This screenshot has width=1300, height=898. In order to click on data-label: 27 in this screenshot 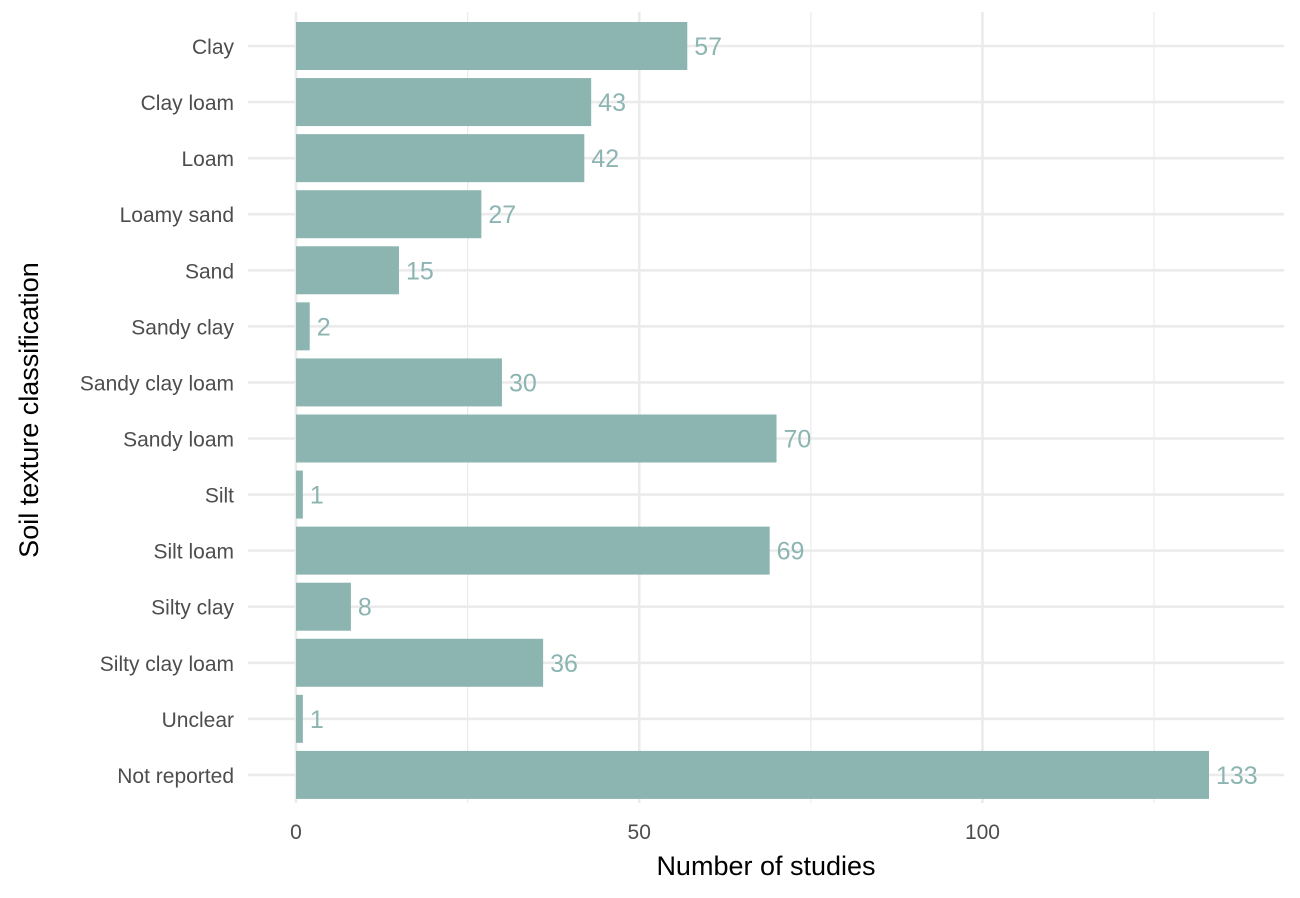, I will do `click(502, 215)`.